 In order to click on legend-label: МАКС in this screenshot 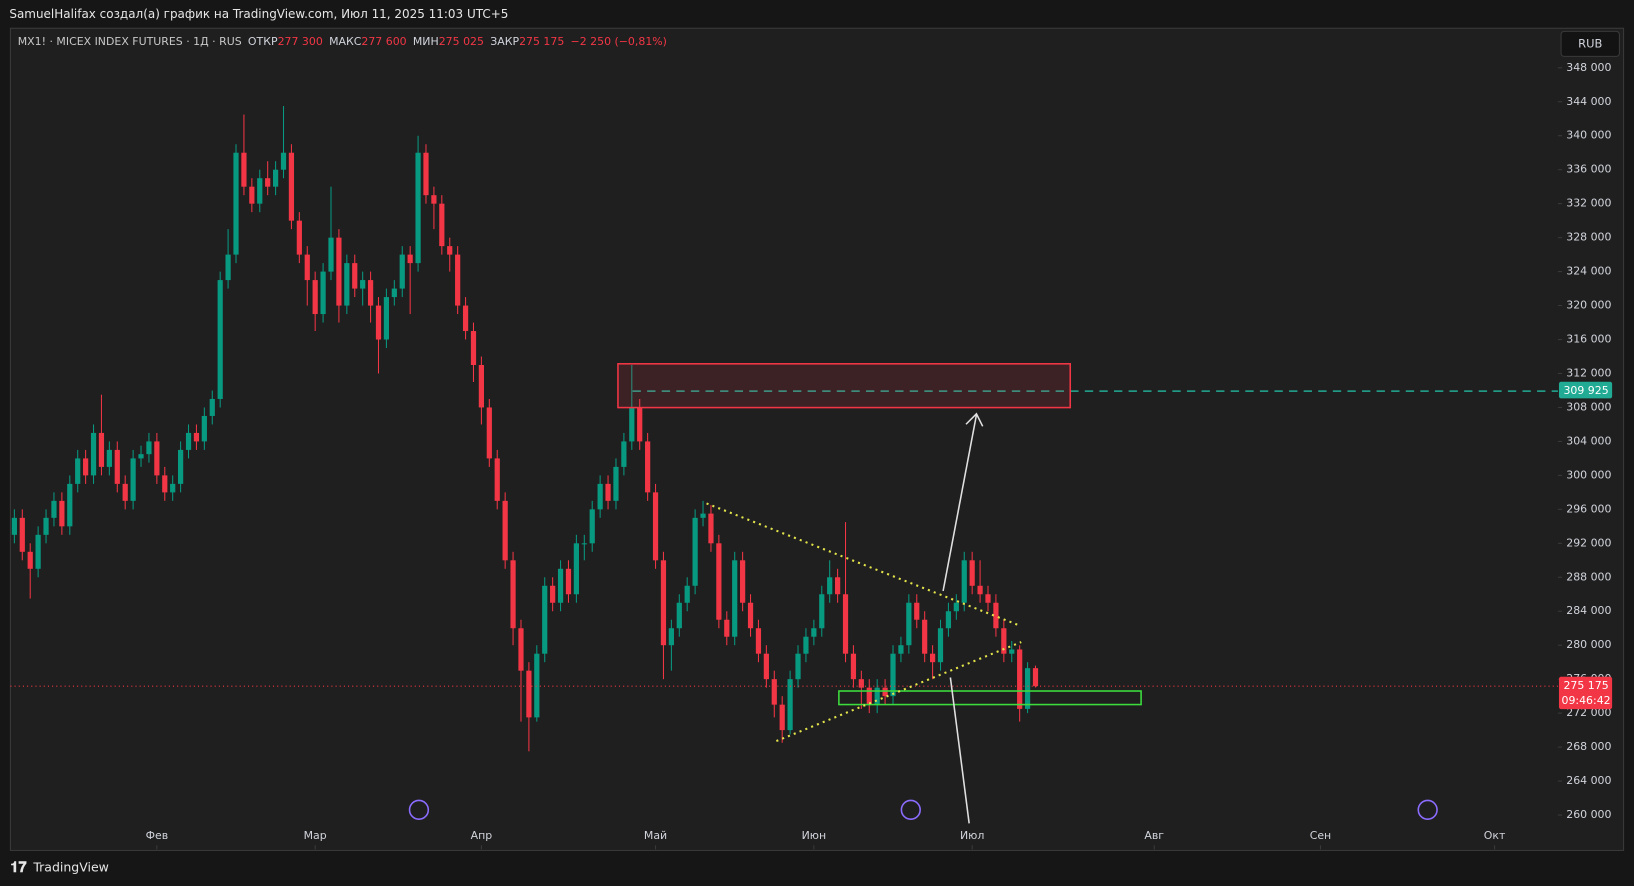, I will do `click(345, 41)`.